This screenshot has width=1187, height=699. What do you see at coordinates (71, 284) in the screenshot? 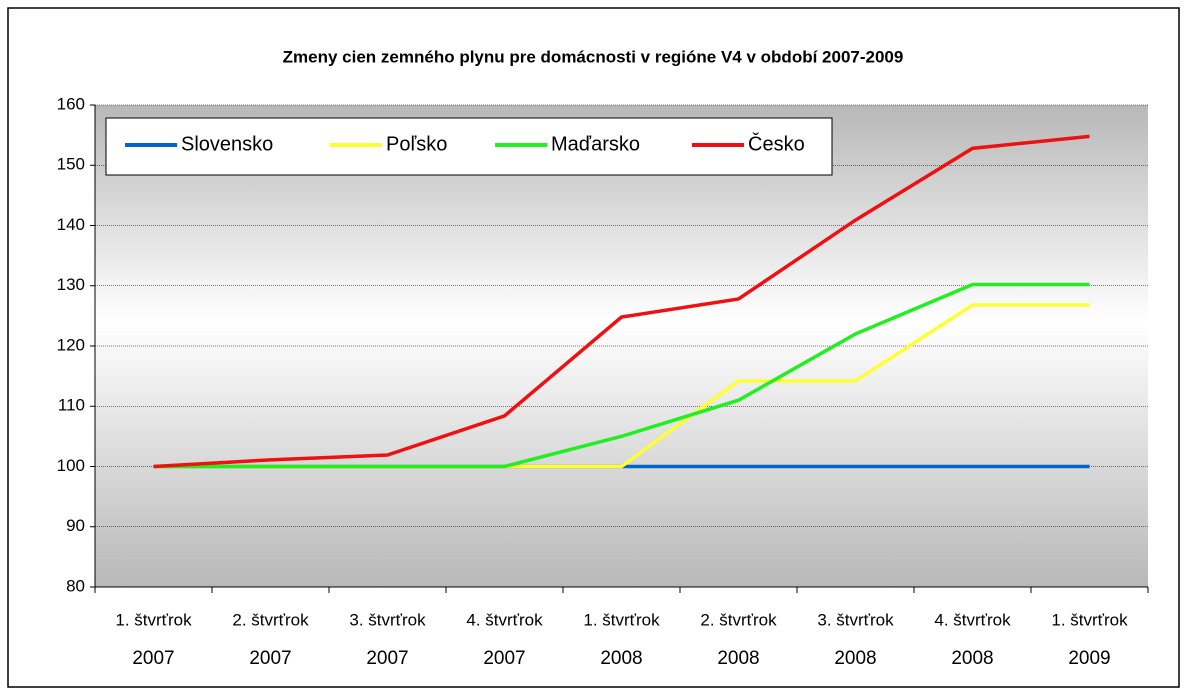
I see `y-tick-label: 130` at bounding box center [71, 284].